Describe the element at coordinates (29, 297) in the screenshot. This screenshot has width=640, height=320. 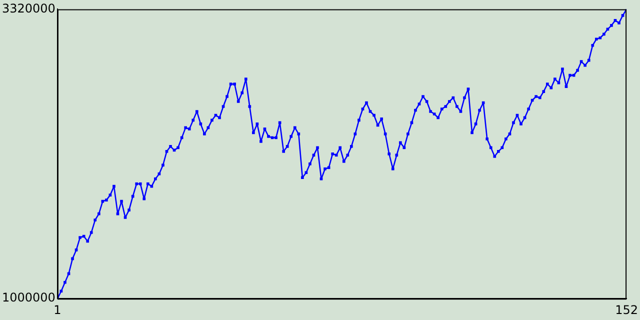
I see `y-tick-label: 1000000` at that location.